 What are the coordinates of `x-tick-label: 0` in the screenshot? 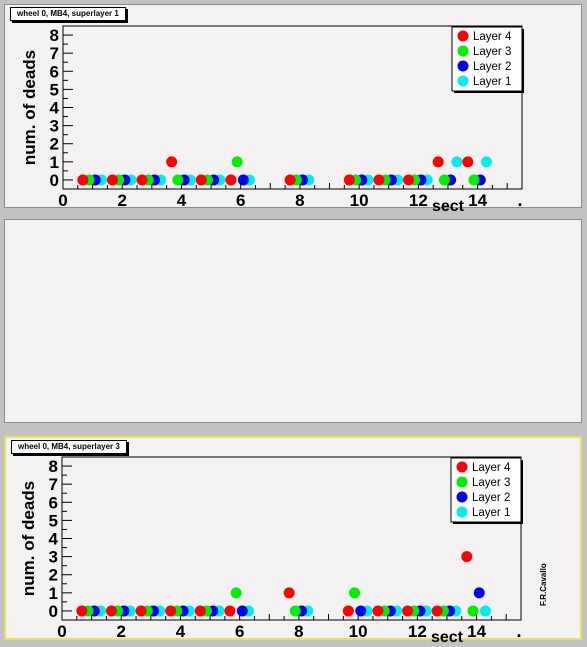 It's located at (61, 631).